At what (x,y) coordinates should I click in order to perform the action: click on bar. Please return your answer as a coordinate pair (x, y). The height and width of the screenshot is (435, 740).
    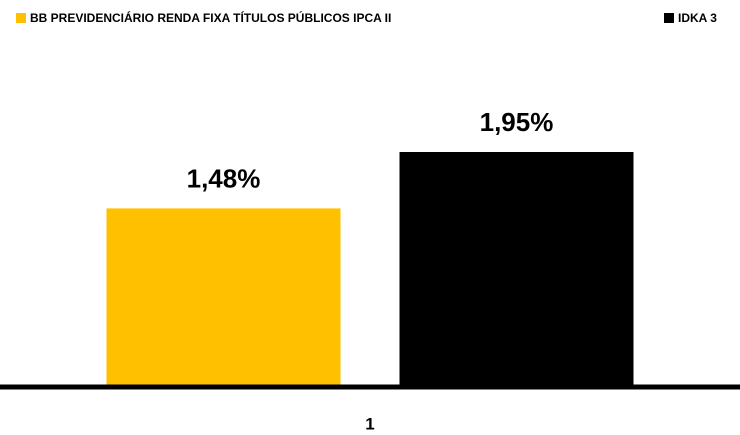
    Looking at the image, I should click on (223, 297).